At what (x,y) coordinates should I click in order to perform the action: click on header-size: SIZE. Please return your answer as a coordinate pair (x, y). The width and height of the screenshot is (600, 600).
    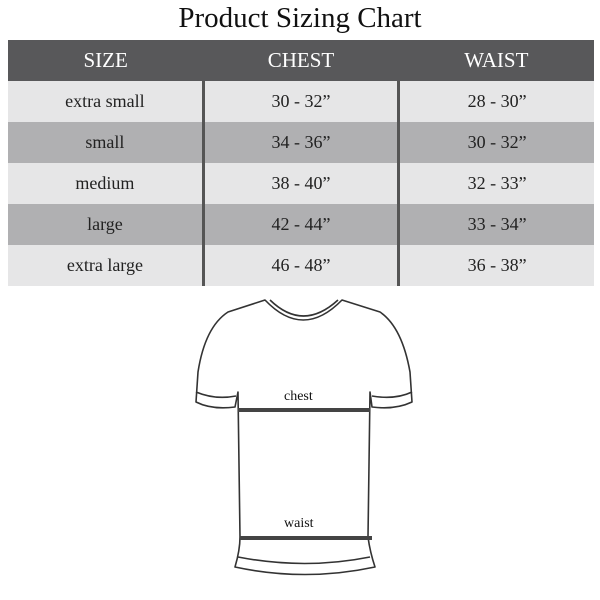
    Looking at the image, I should click on (106, 60).